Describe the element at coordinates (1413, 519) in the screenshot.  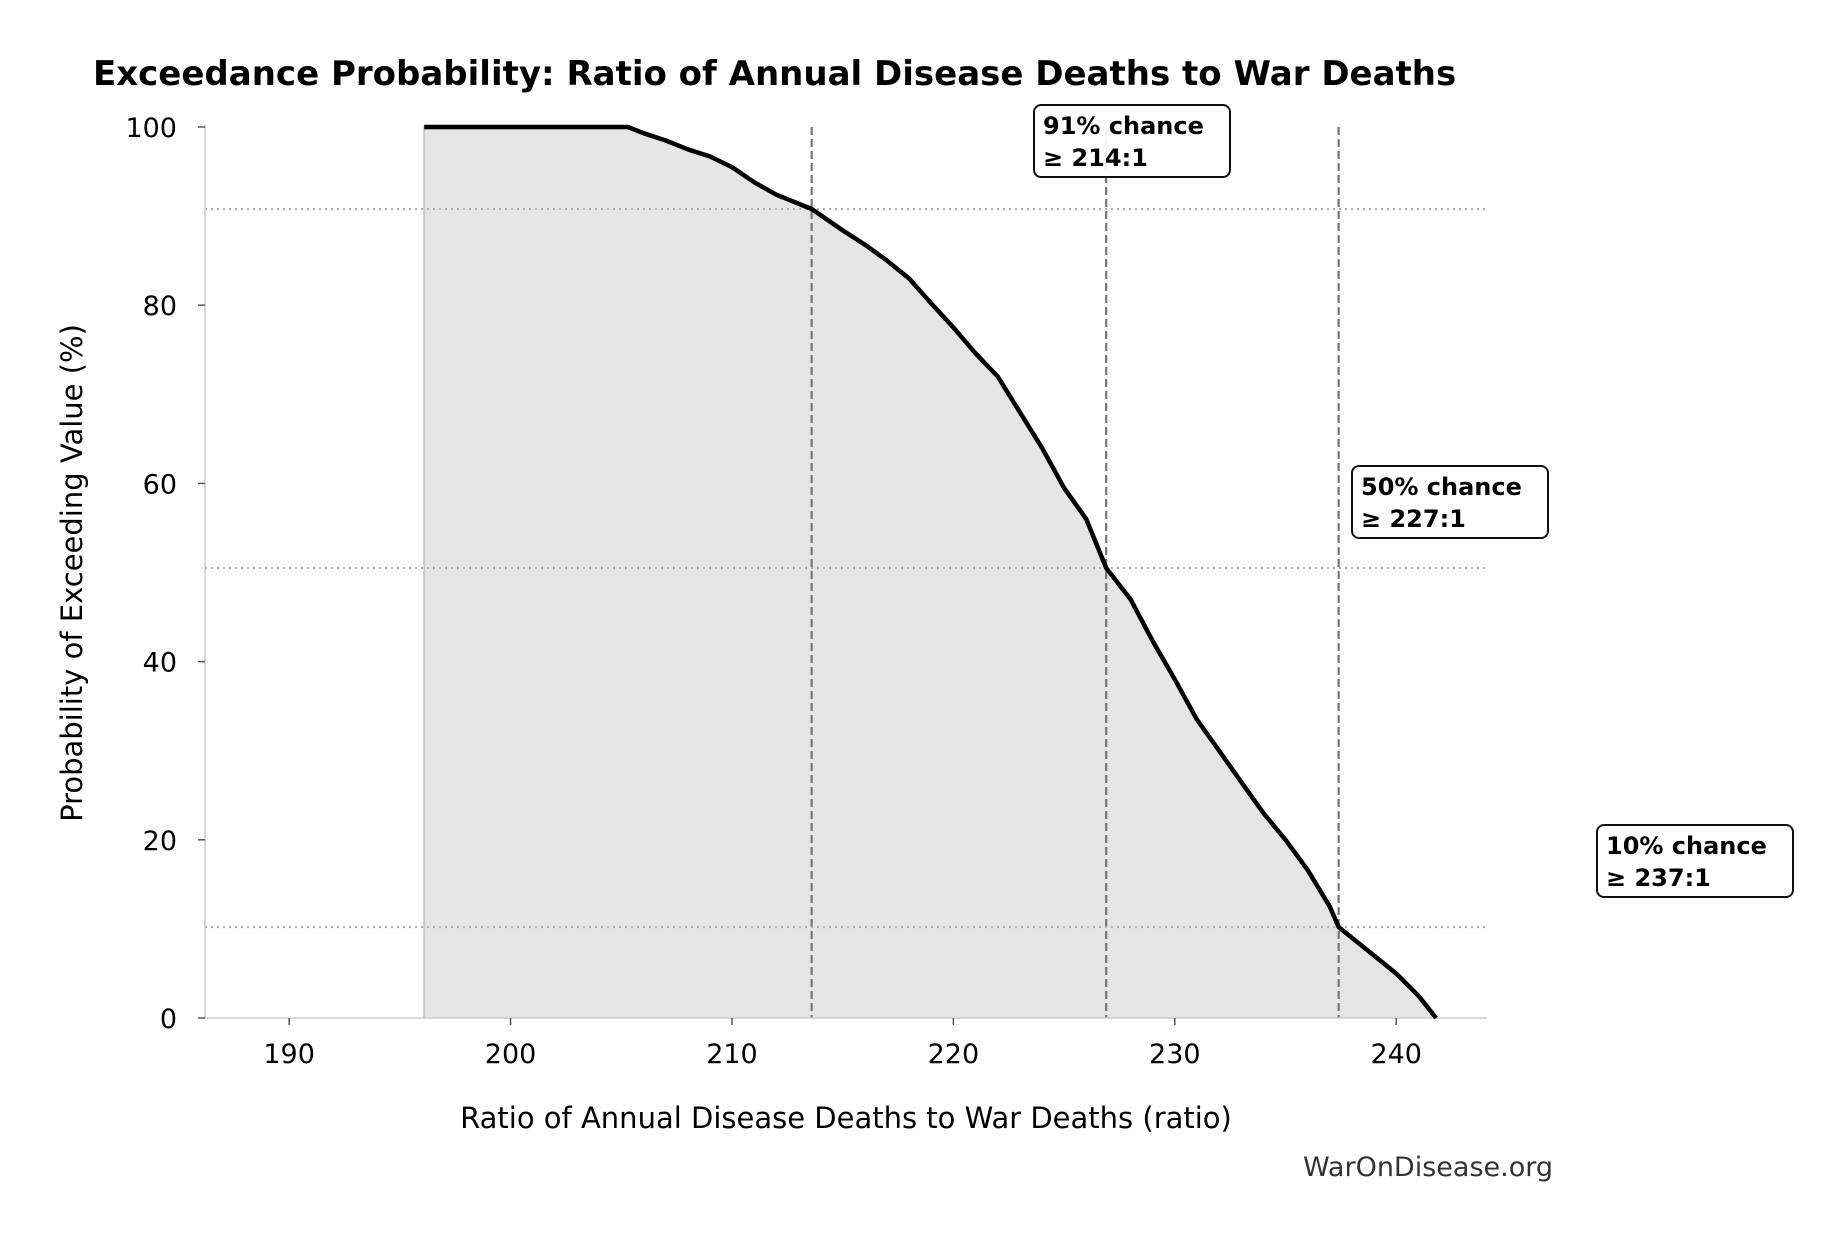
I see `annotation-line2: ≥ 227:1` at that location.